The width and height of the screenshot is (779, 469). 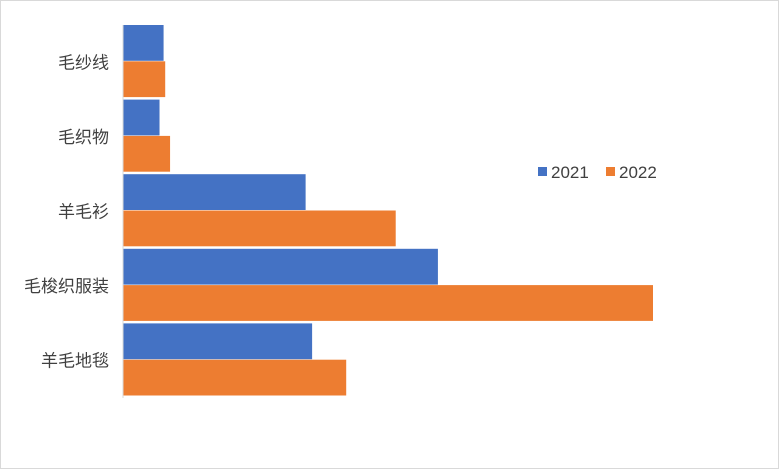 What do you see at coordinates (542, 171) in the screenshot?
I see `legend-swatch-2021` at bounding box center [542, 171].